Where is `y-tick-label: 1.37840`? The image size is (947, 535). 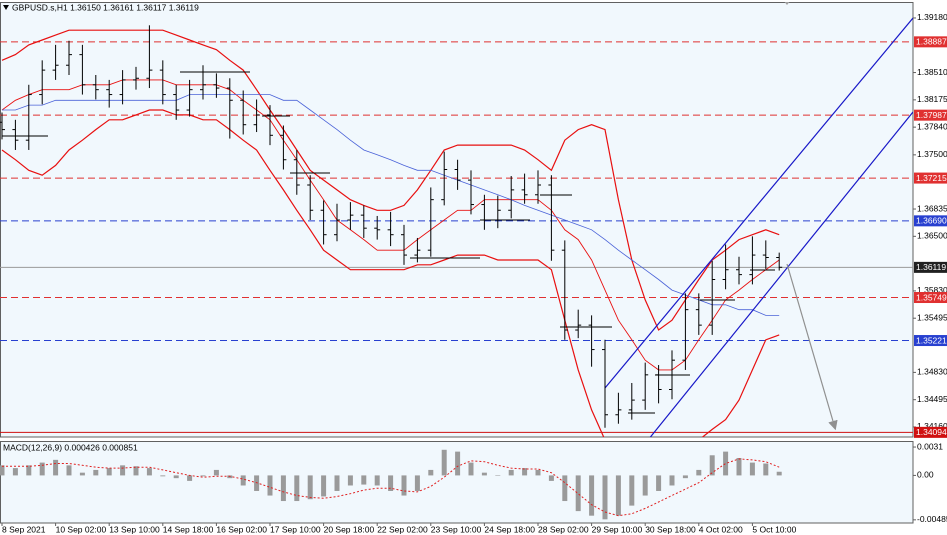
y-tick-label: 1.37840 is located at coordinates (932, 126).